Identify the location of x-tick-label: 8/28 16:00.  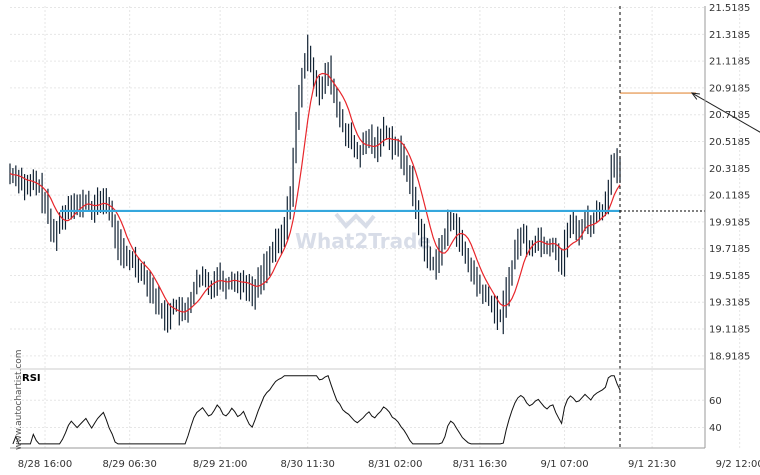
(45, 464).